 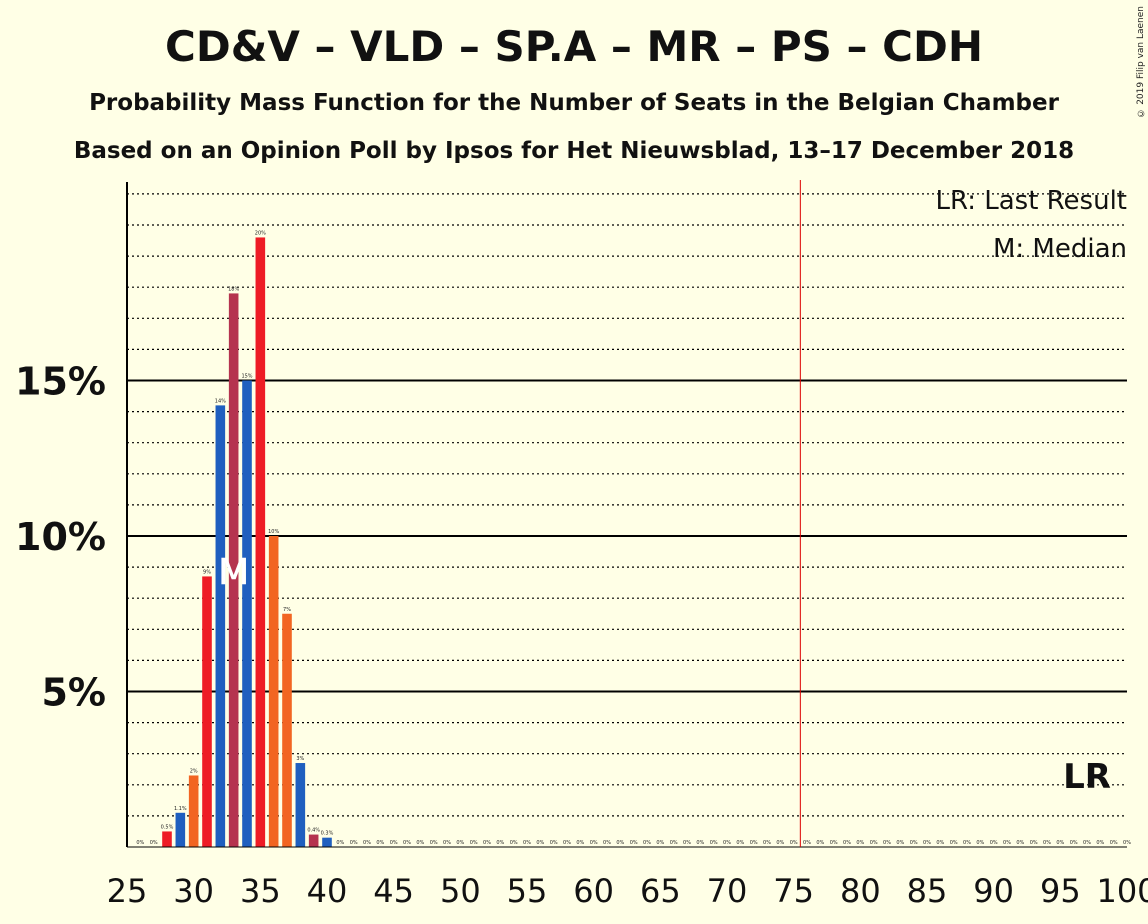 I want to click on x-tick-label-95: 95, so click(x=1060, y=891).